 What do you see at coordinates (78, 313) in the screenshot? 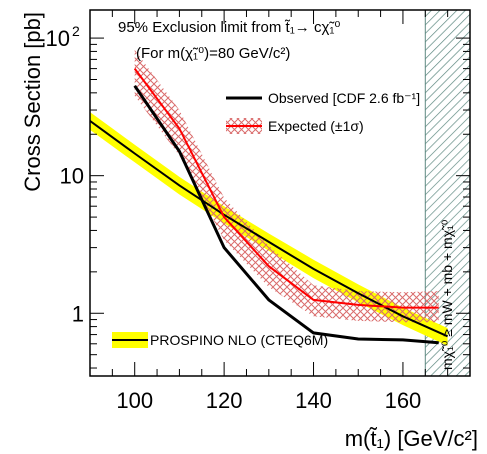
I see `y-tick-label: 1` at bounding box center [78, 313].